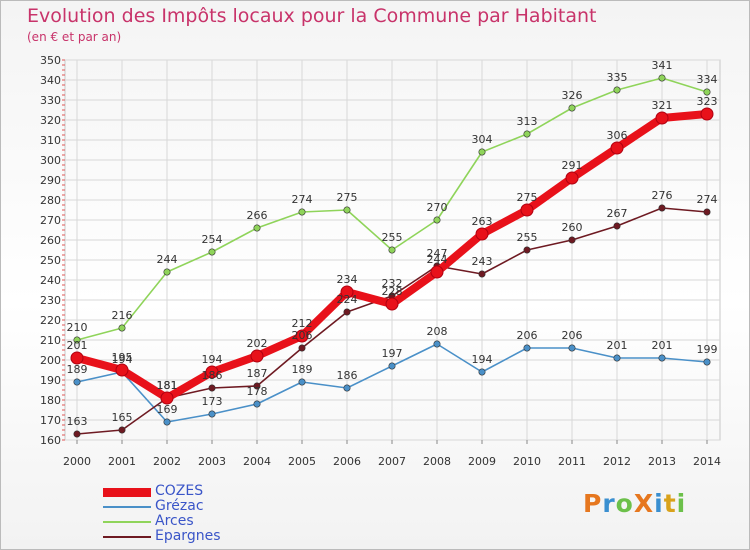 The height and width of the screenshot is (550, 750). What do you see at coordinates (302, 323) in the screenshot?
I see `data-label-cozes: 212` at bounding box center [302, 323].